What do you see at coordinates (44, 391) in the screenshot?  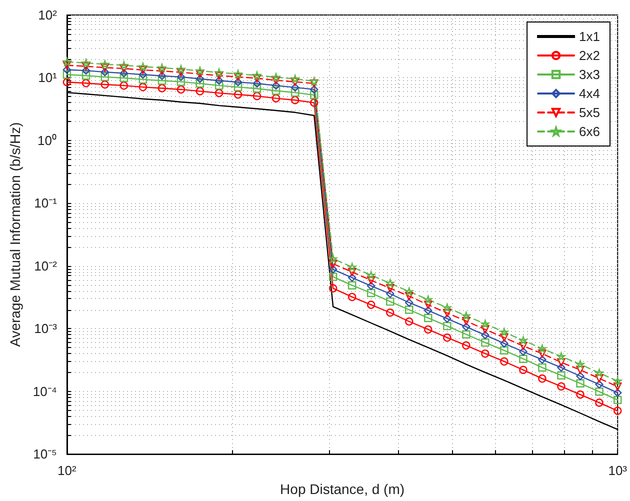 I see `y-tick-label: 10⁻⁴` at bounding box center [44, 391].